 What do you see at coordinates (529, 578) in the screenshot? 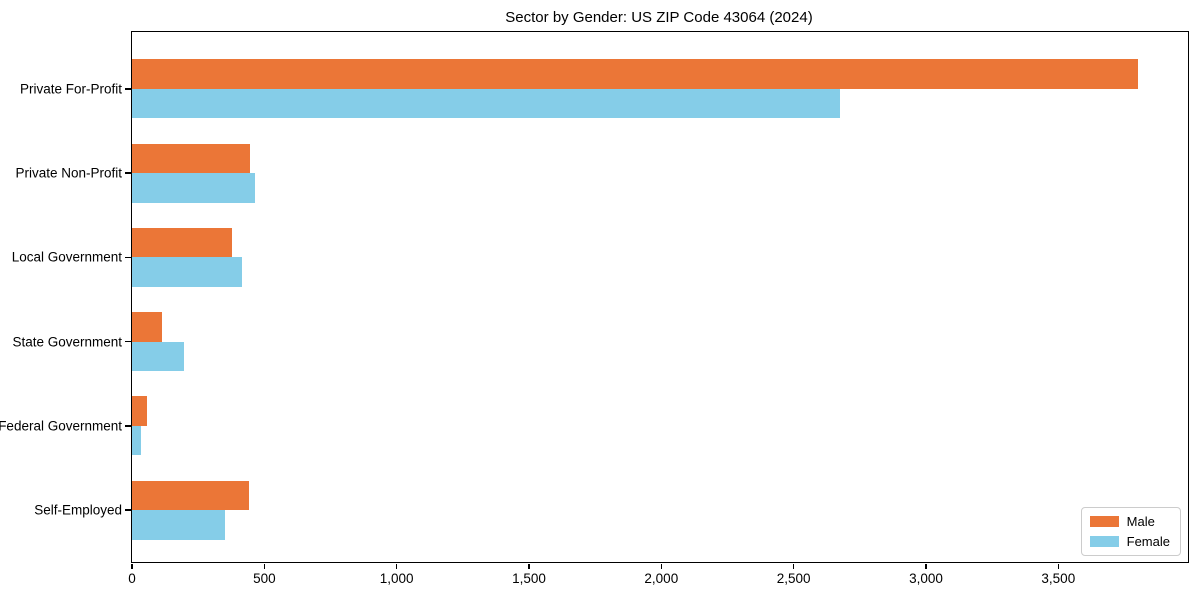
I see `x-tick-label: 1,500` at bounding box center [529, 578].